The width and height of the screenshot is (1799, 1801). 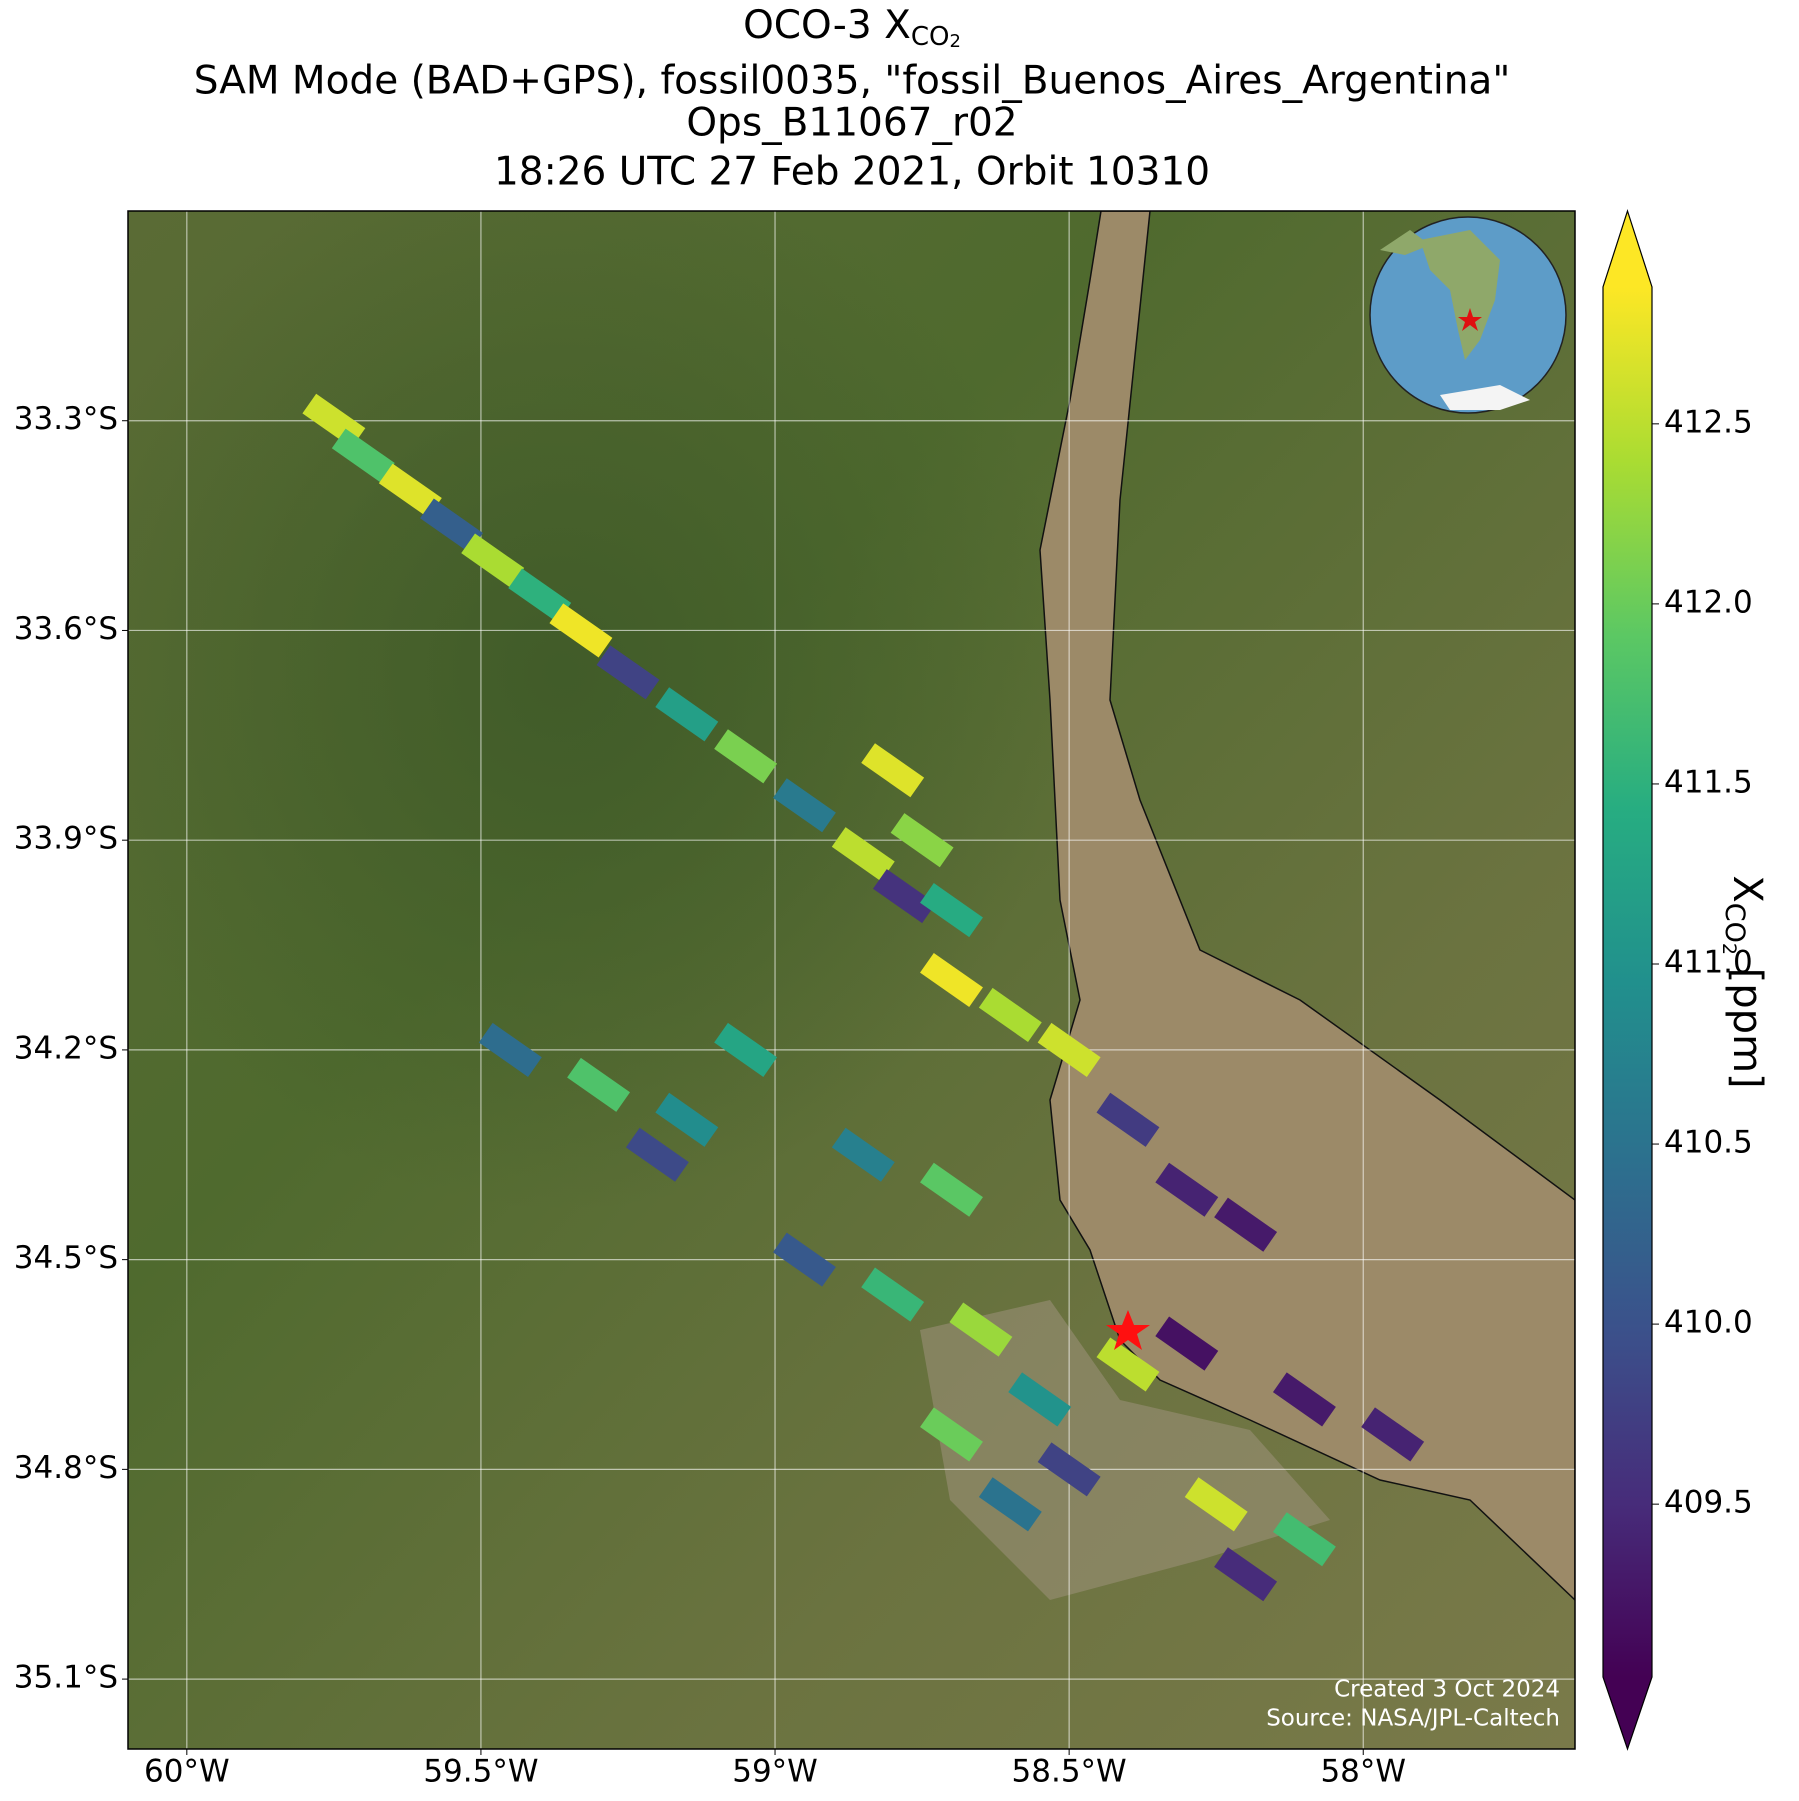 I want to click on y-tick-label: 33.3°S, so click(x=66, y=419).